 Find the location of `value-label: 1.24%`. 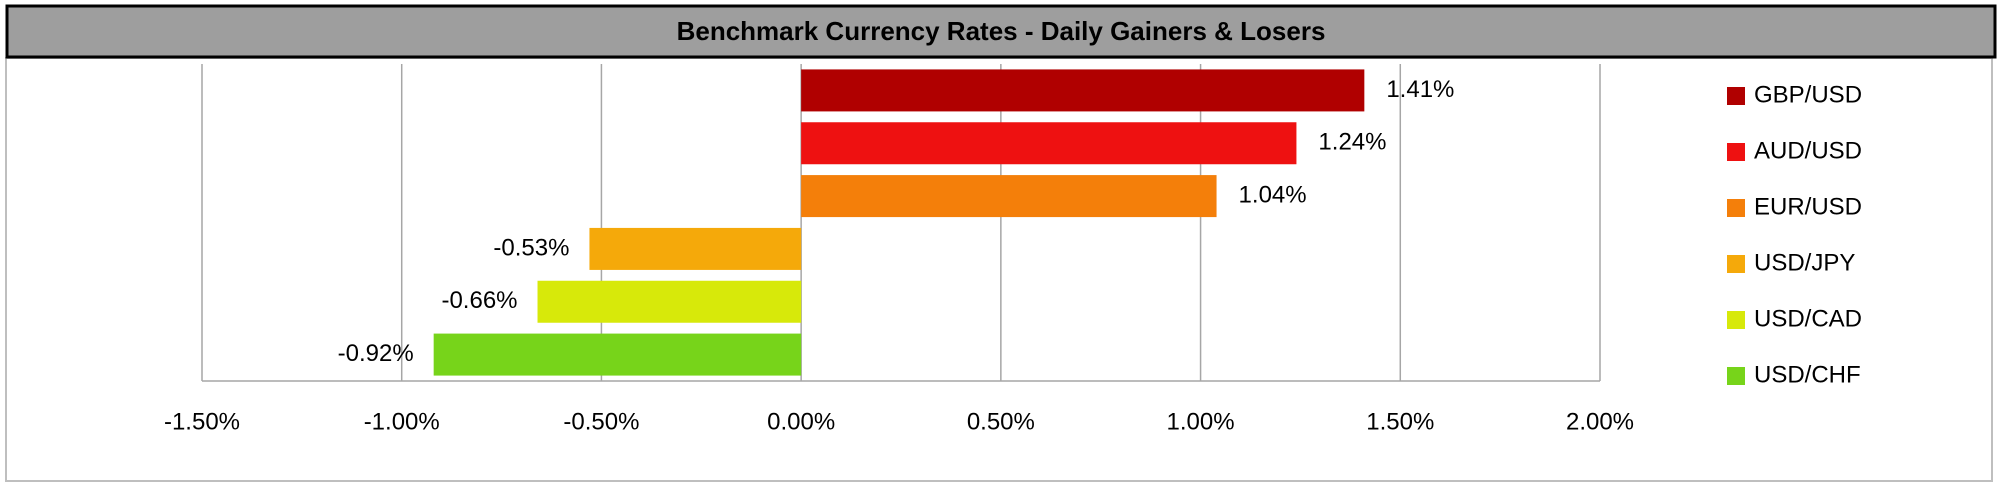

value-label: 1.24% is located at coordinates (1352, 142).